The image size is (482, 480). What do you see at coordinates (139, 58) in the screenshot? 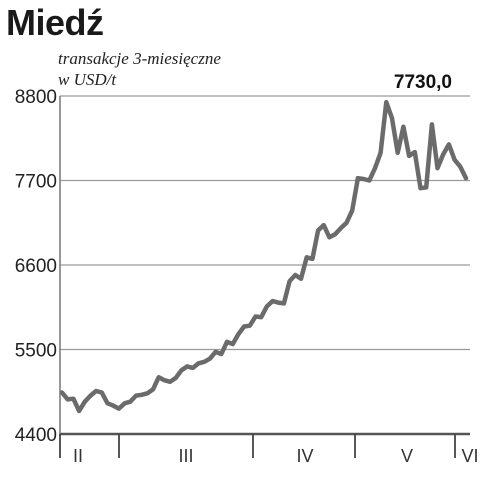
I see `subtitle-line-1: transakcje 3-miesięczne` at bounding box center [139, 58].